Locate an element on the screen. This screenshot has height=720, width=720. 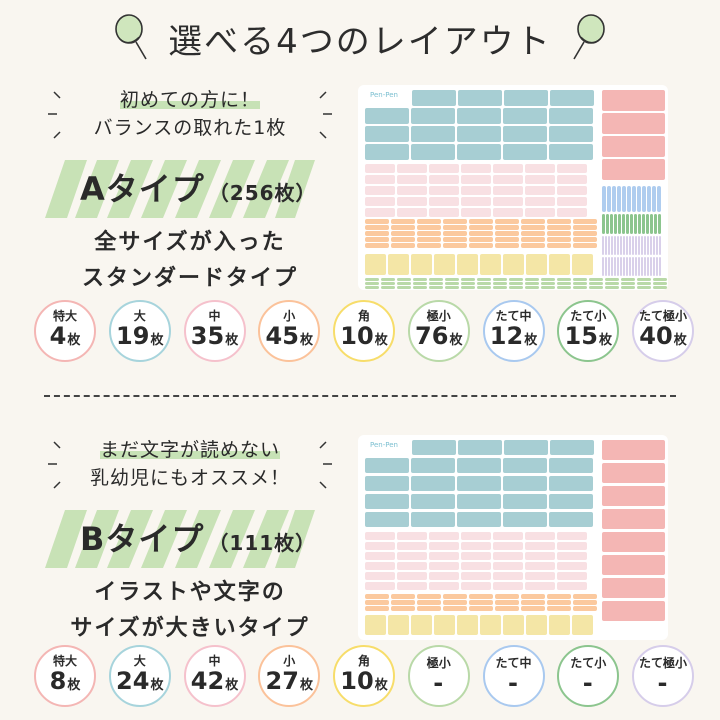
quantity-value: 4 is located at coordinates (58, 335).